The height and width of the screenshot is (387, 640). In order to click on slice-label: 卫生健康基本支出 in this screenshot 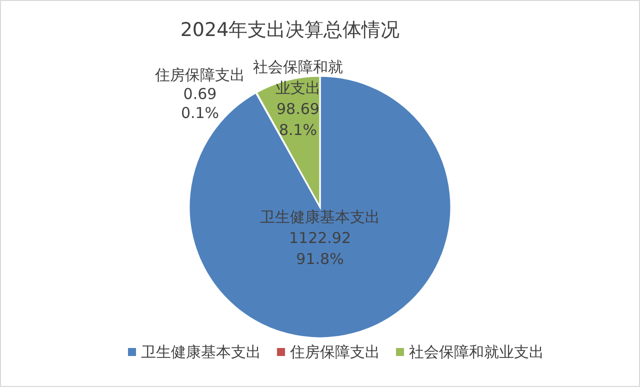, I will do `click(320, 217)`.